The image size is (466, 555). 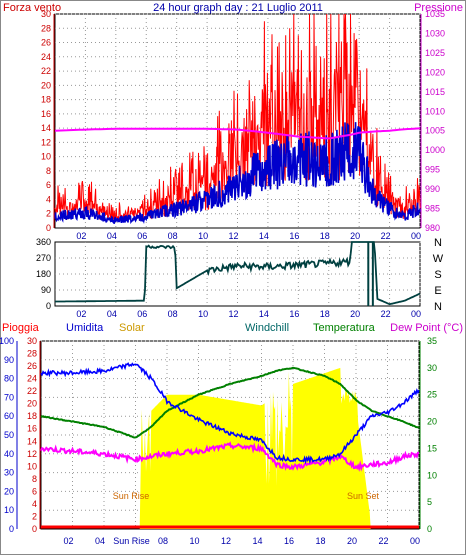 I want to click on rain-tick: 2, so click(x=34, y=516).